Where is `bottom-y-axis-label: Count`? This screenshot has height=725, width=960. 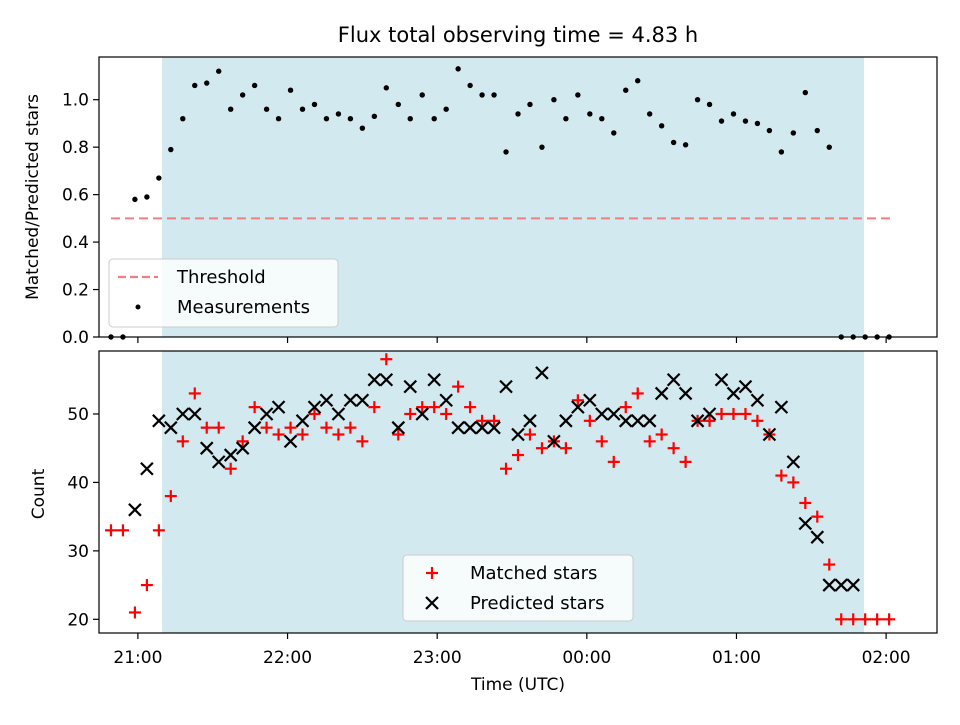
bottom-y-axis-label: Count is located at coordinates (39, 493).